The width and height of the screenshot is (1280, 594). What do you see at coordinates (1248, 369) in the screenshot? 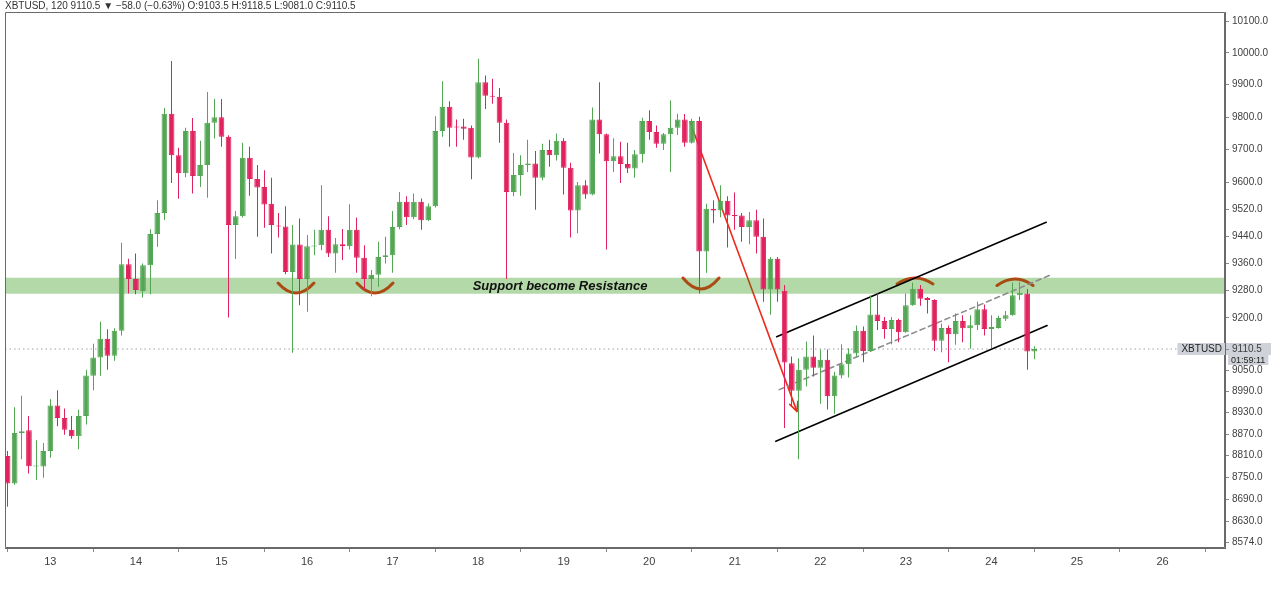
I see `y-tick-label: 9050.0` at bounding box center [1248, 369].